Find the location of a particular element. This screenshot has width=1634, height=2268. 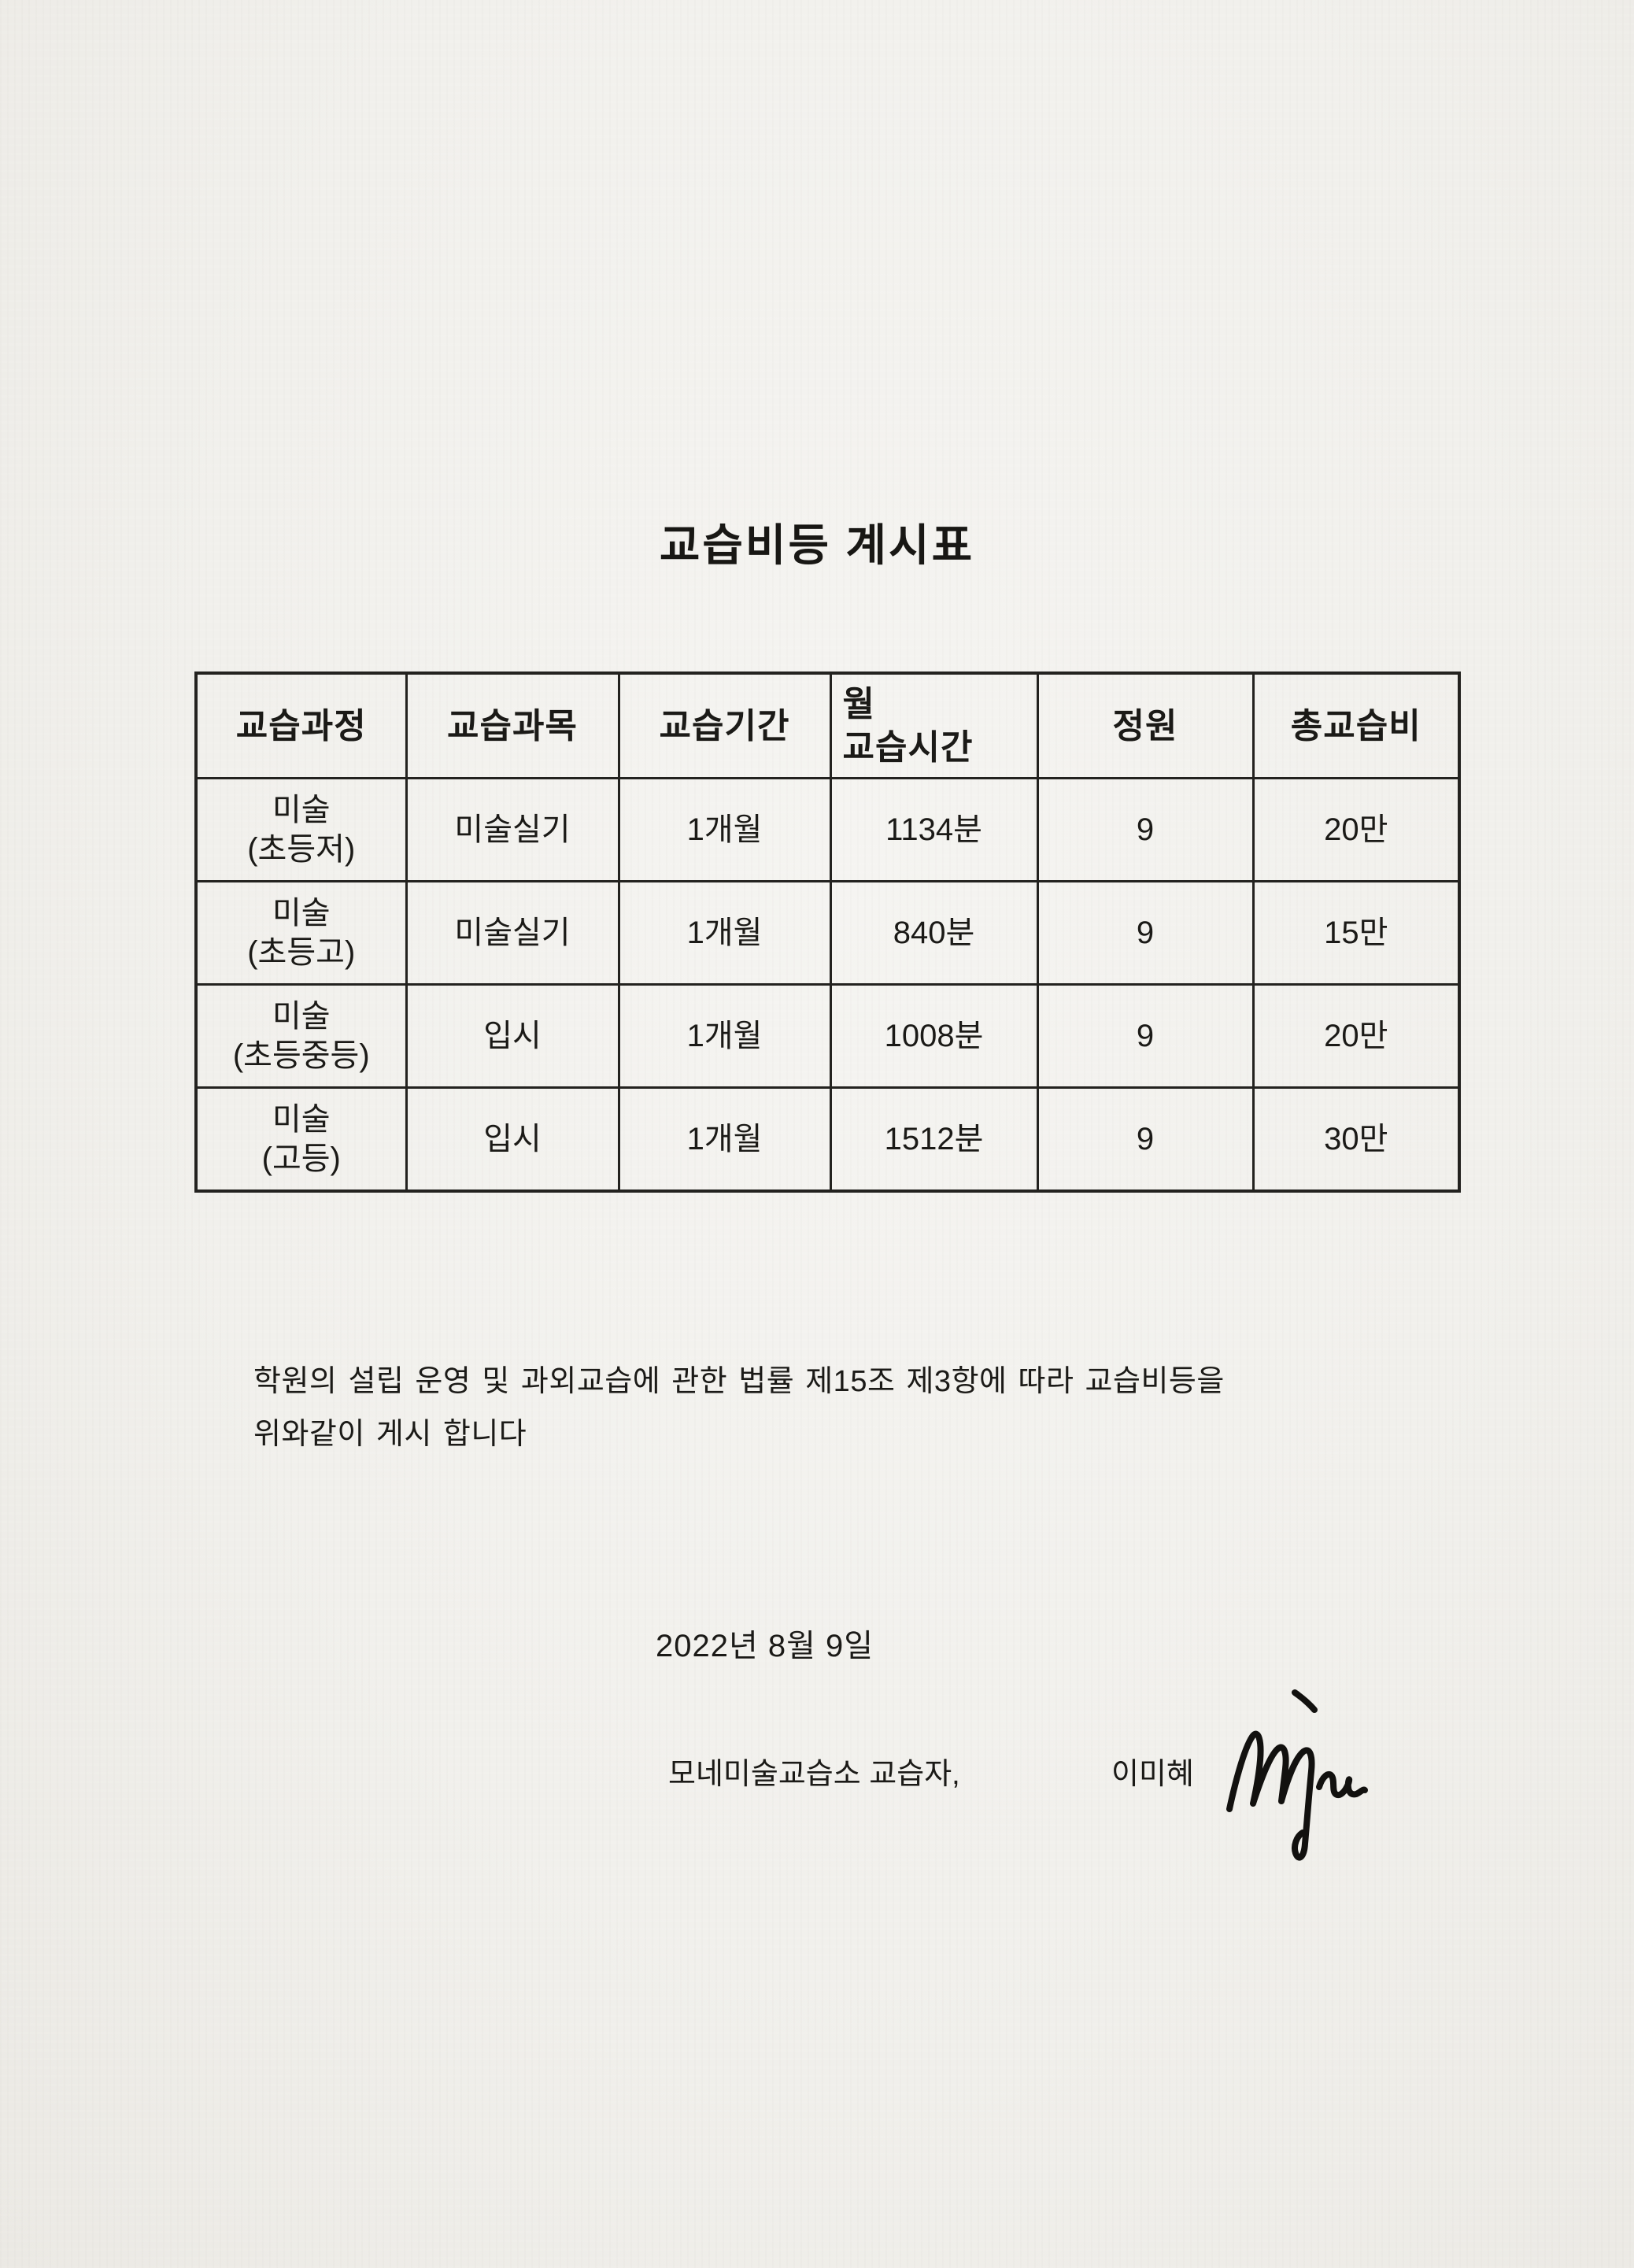

header-course: 교습과정 is located at coordinates (301, 726).